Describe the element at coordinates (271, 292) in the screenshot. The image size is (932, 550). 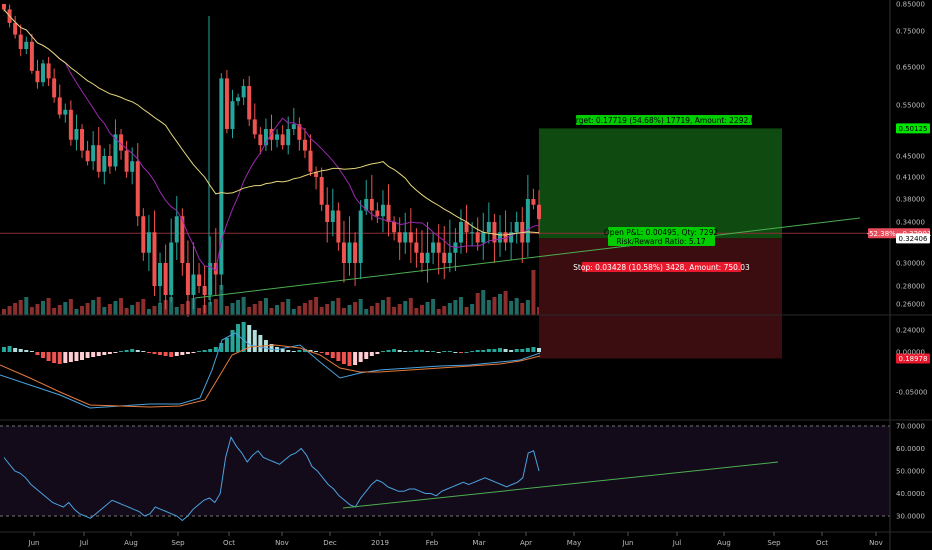
I see `volume-bars` at that location.